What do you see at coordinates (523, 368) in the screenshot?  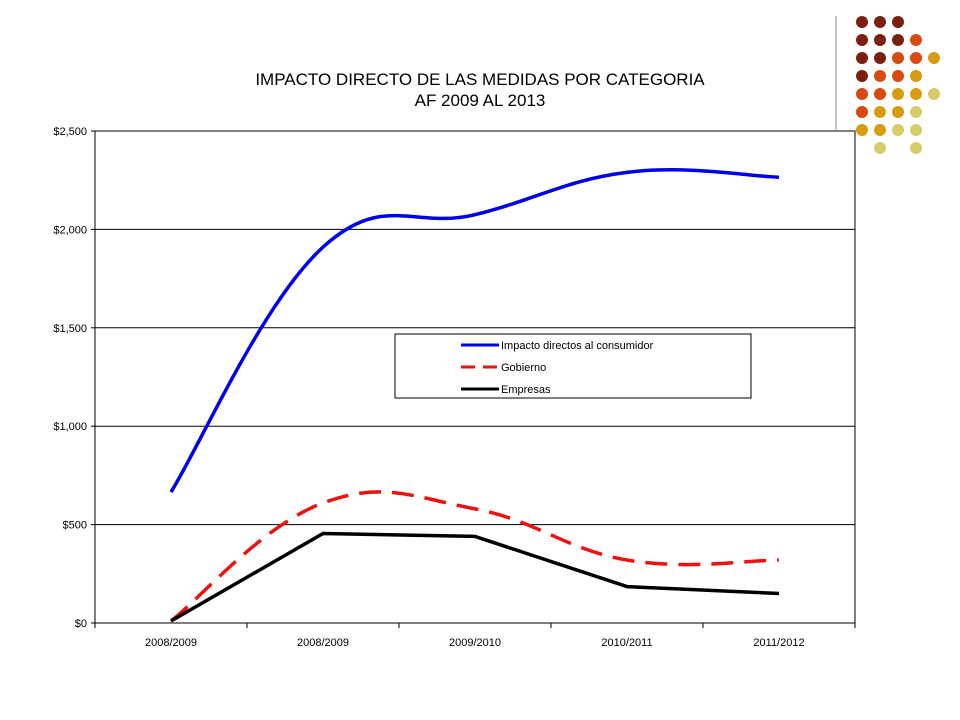 I see `legend-label: Gobierno` at bounding box center [523, 368].